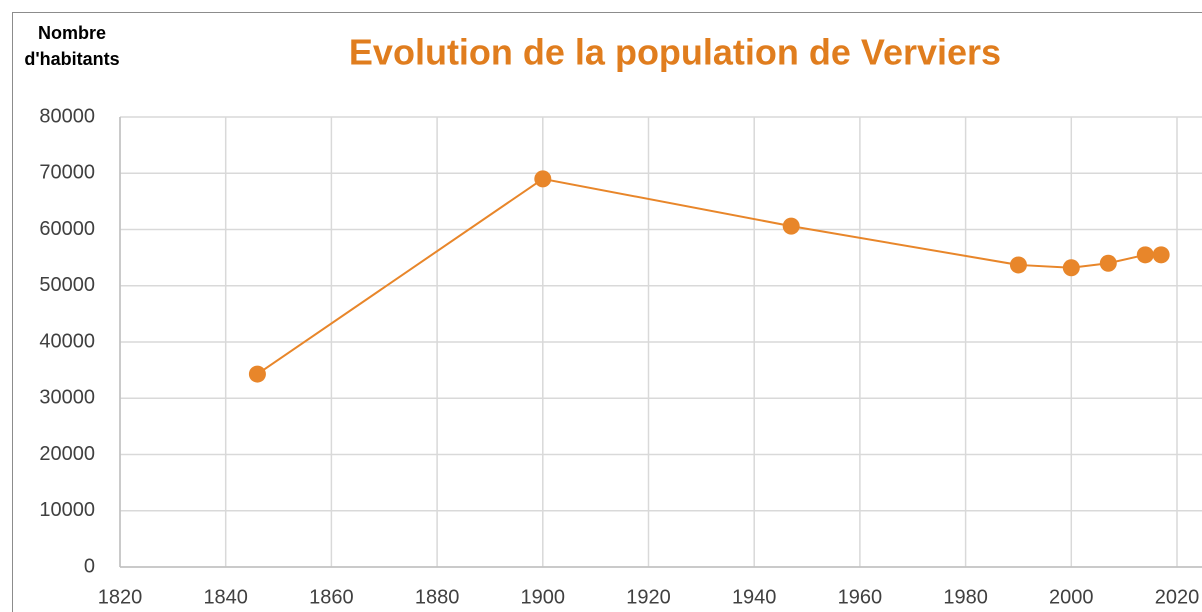  I want to click on y-tick-label: 10000, so click(67, 510).